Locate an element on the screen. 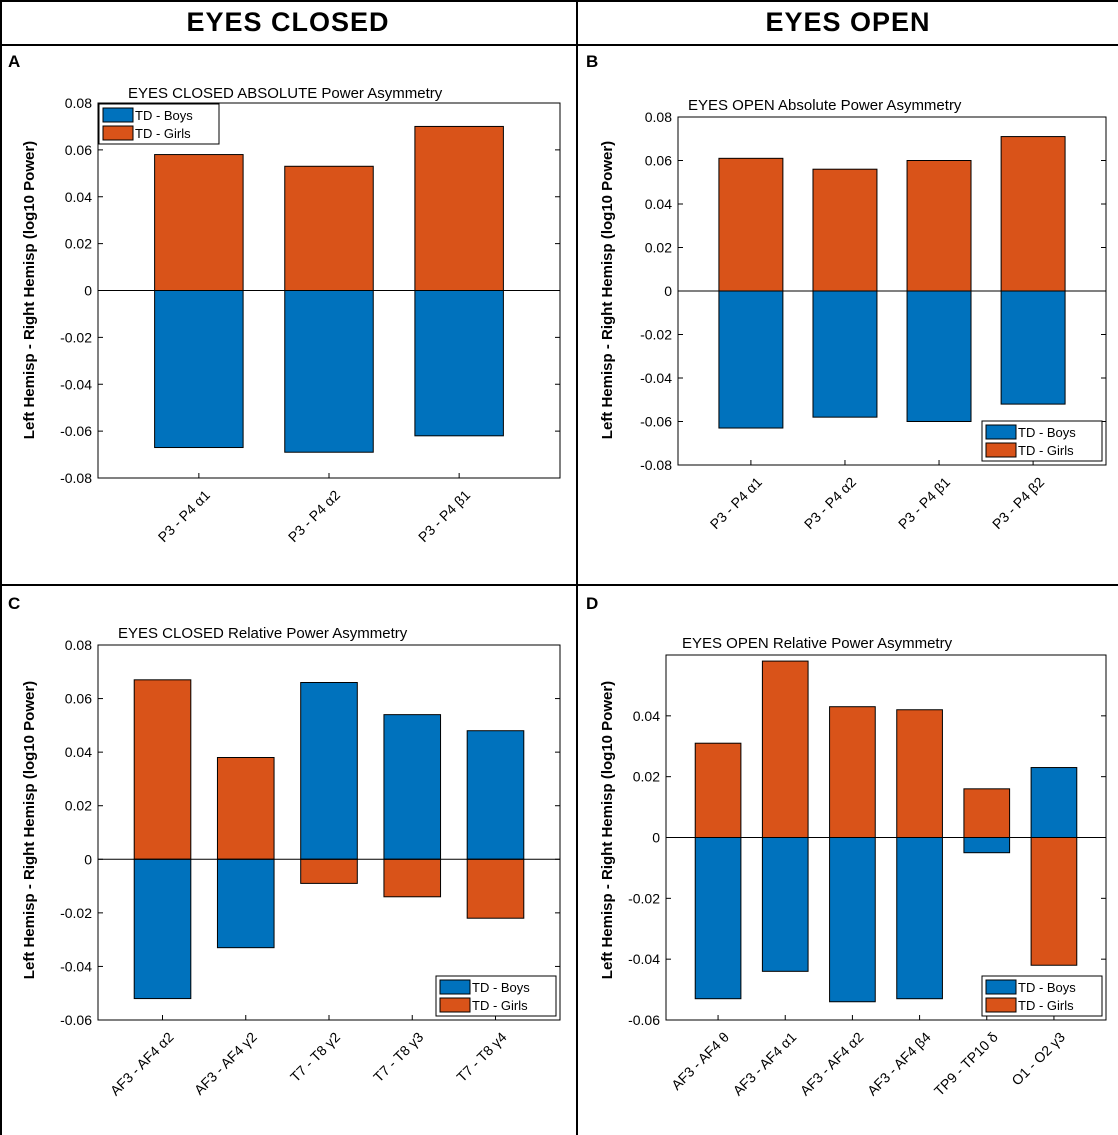 This screenshot has width=1118, height=1135. header-divider is located at coordinates (559, 45).